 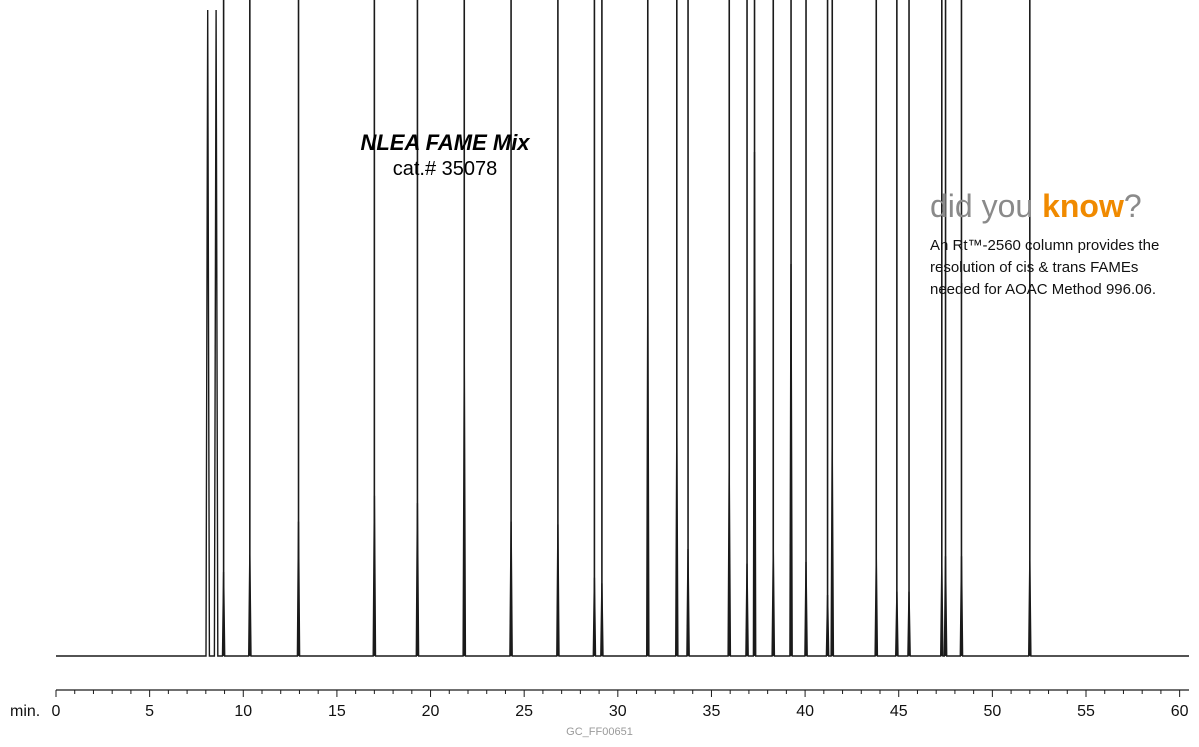 What do you see at coordinates (510, 1) in the screenshot?
I see `peak-label-7: 7` at bounding box center [510, 1].